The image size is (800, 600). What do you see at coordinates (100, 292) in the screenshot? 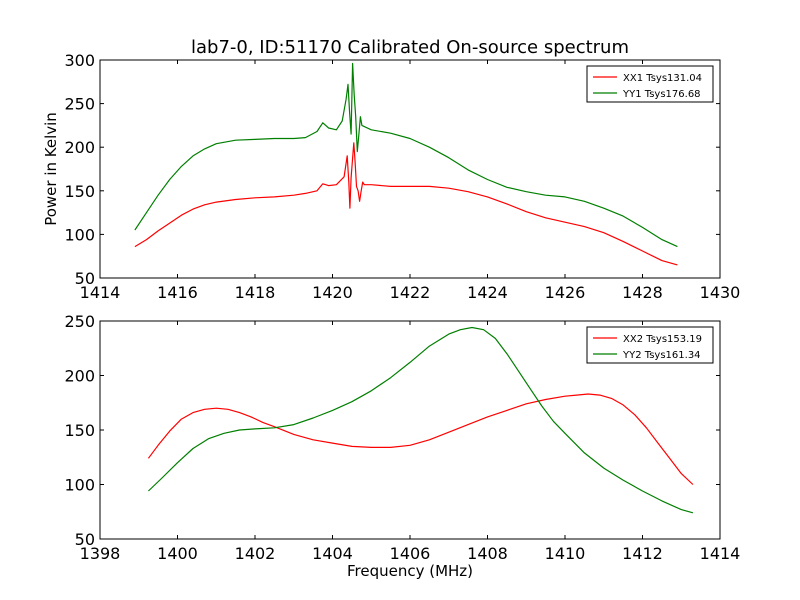
I see `top-x-tick-label: 1414` at bounding box center [100, 292].